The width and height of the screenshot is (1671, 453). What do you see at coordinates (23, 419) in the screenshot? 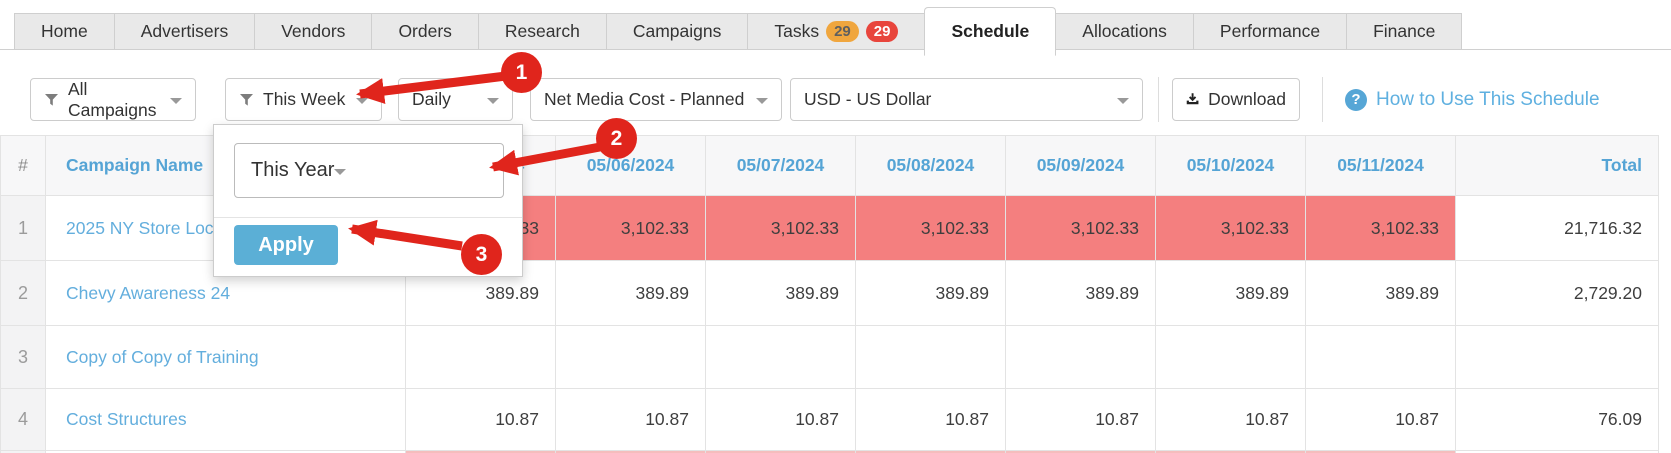
I see `row-number: 4` at bounding box center [23, 419].